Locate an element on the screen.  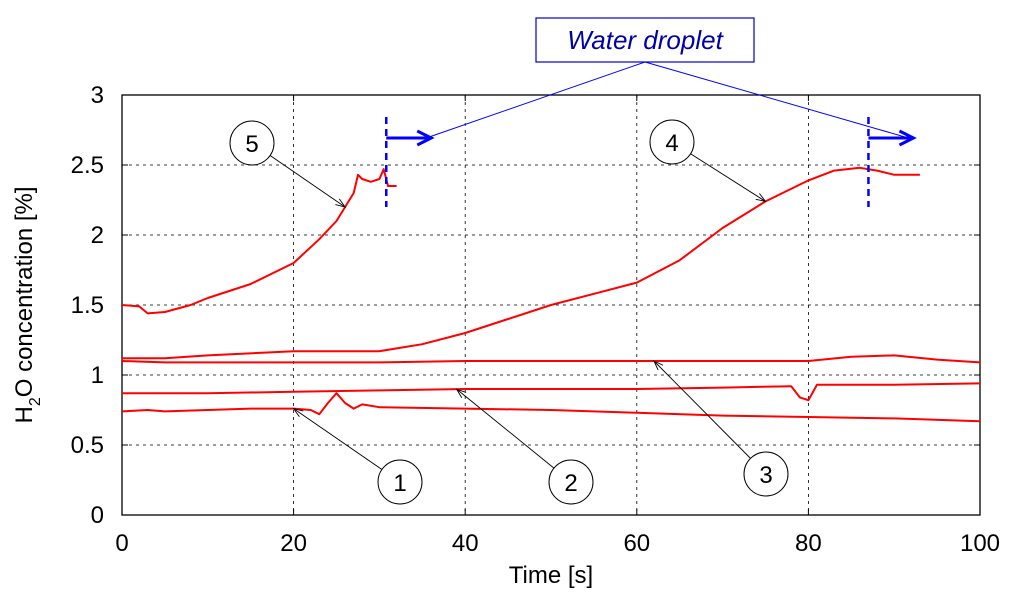
y-axis-label: H2O concentration [%] is located at coordinates (27, 304).